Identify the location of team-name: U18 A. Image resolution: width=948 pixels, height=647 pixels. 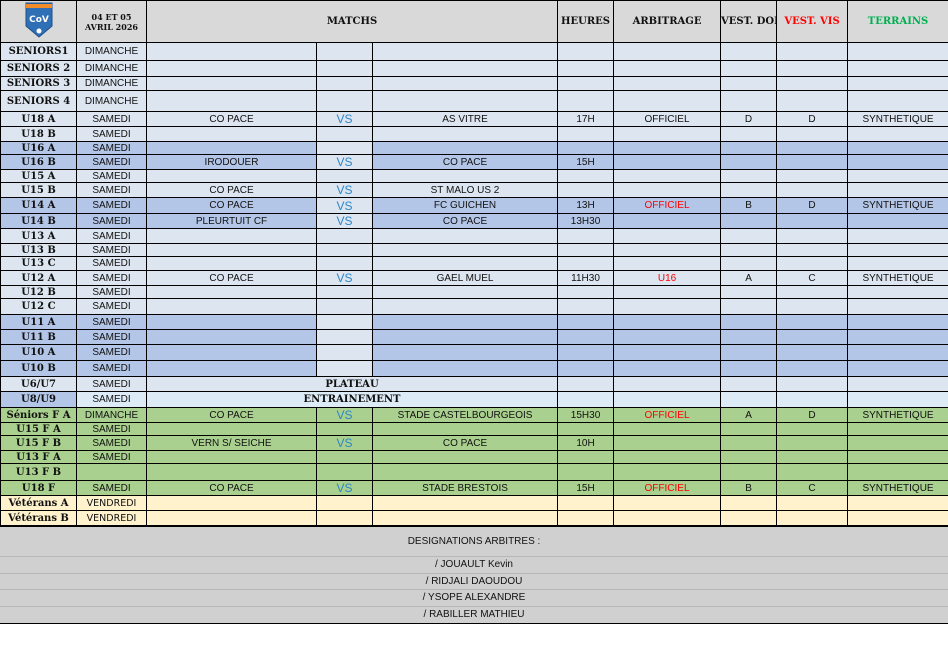
(38, 119).